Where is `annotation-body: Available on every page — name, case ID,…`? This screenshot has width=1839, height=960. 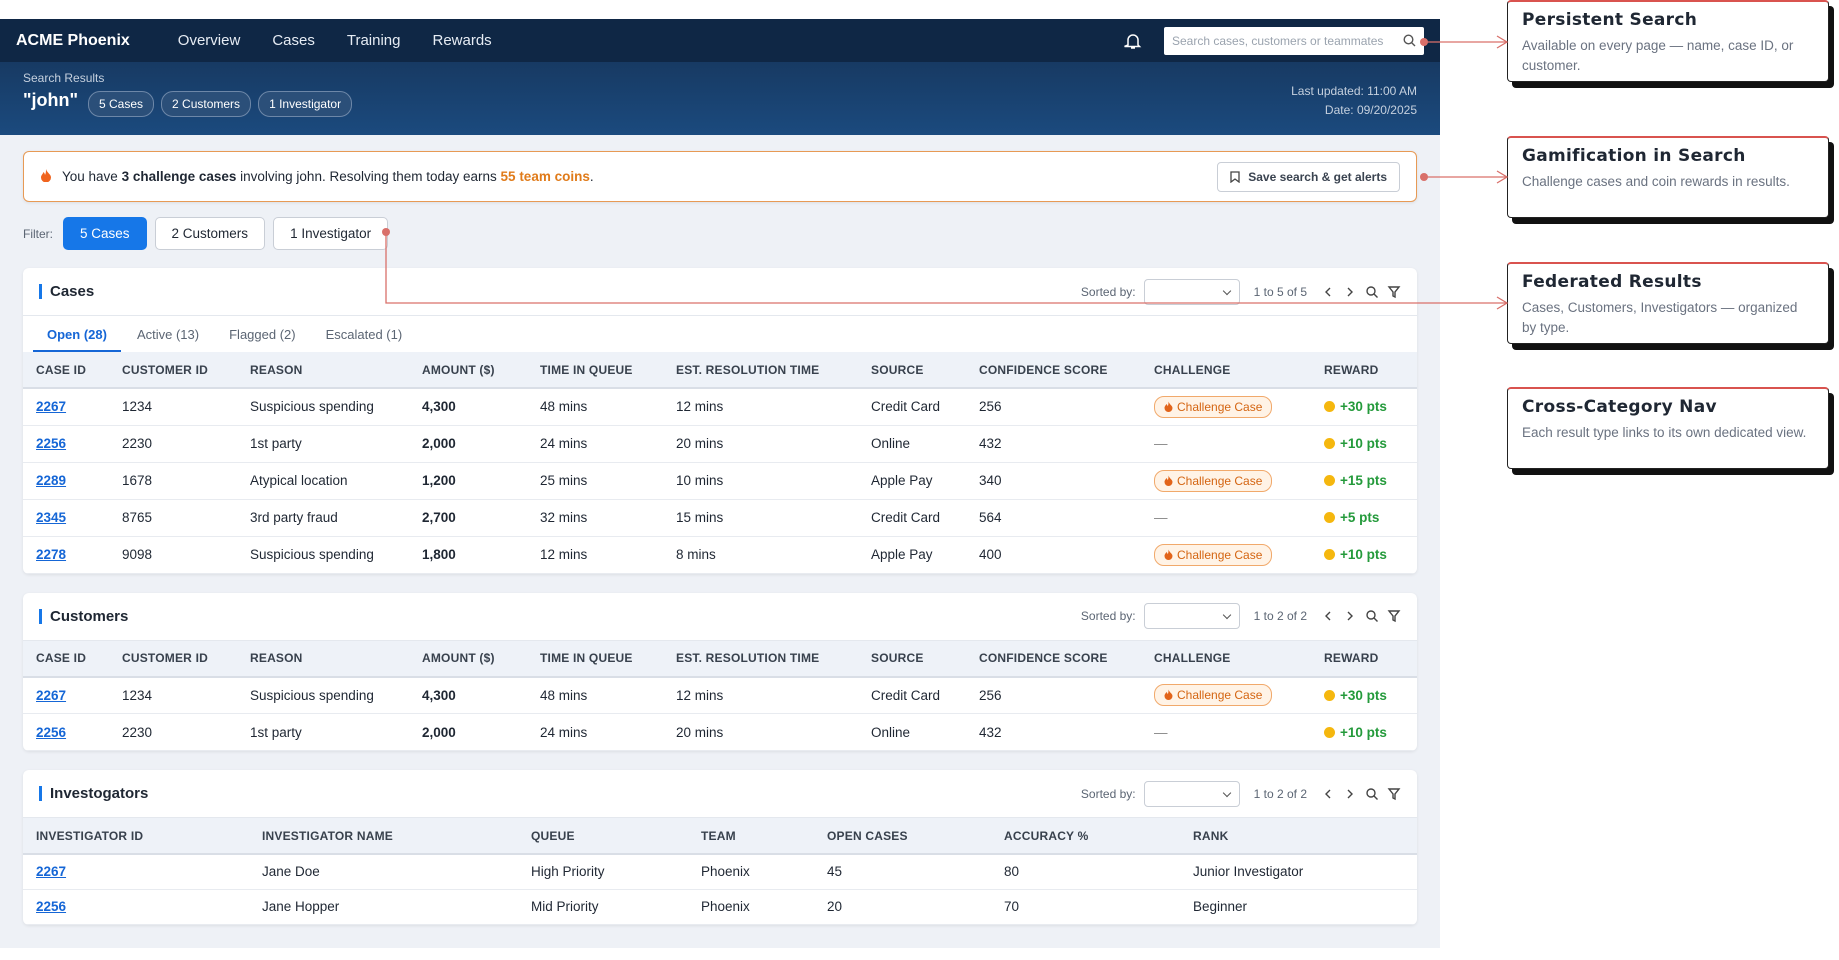 annotation-body: Available on every page — name, case ID,… is located at coordinates (1658, 55).